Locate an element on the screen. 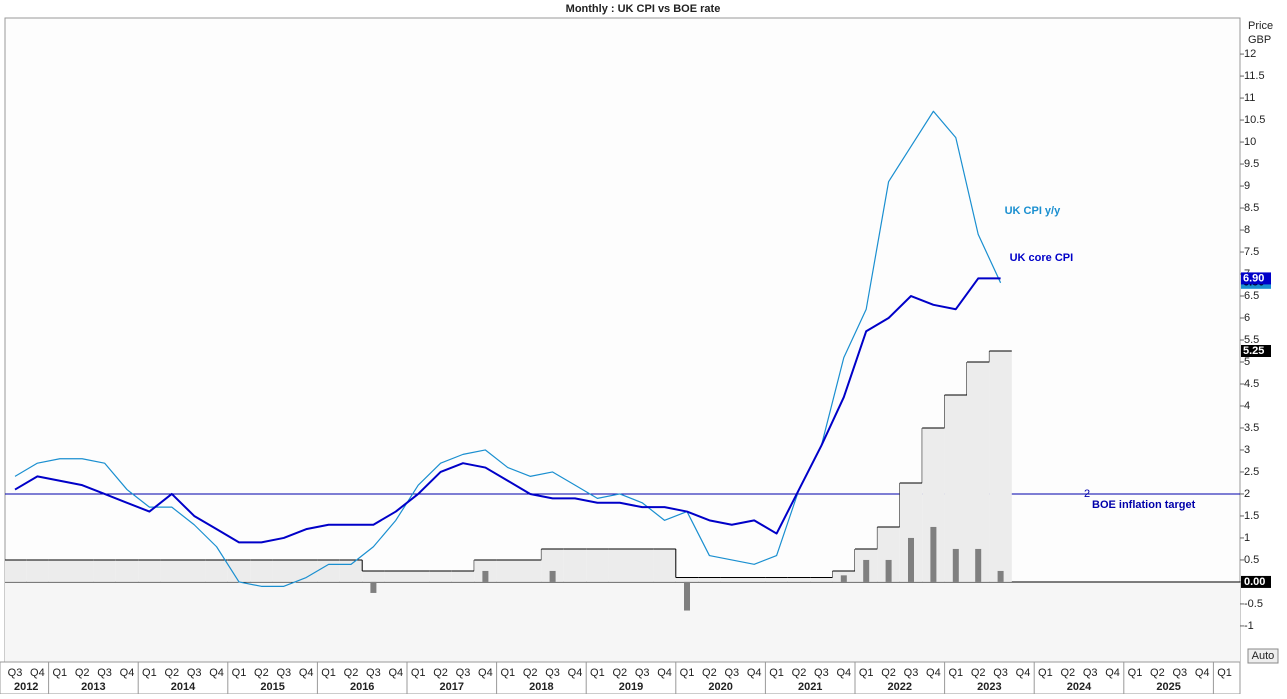 This screenshot has height=699, width=1287. y-tick-label: 0.00 is located at coordinates (1254, 582).